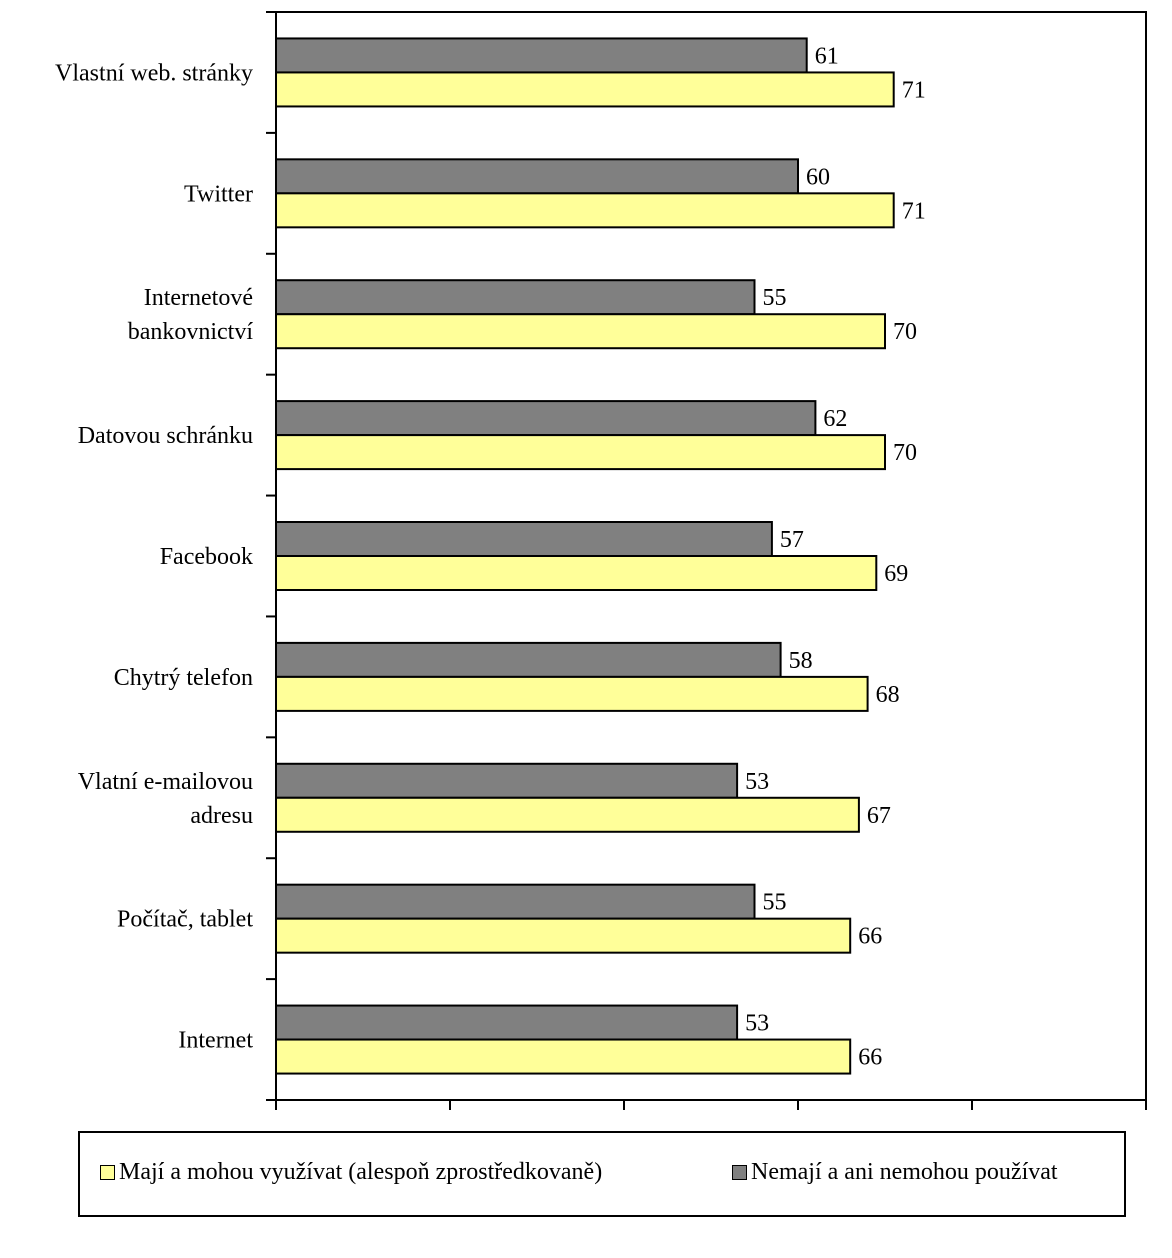 The height and width of the screenshot is (1258, 1172). What do you see at coordinates (191, 332) in the screenshot?
I see `category-label: bankovnictví` at bounding box center [191, 332].